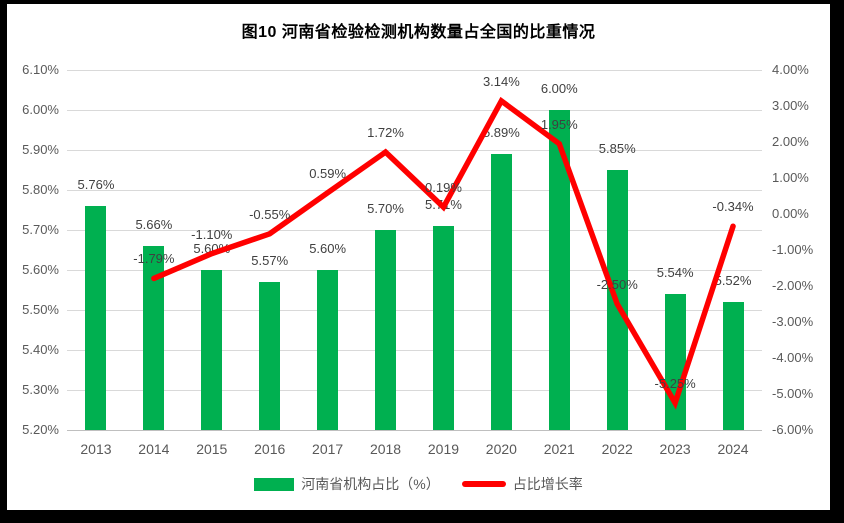 Image resolution: width=844 pixels, height=523 pixels. I want to click on bar-value-label: 5.54%, so click(675, 272).